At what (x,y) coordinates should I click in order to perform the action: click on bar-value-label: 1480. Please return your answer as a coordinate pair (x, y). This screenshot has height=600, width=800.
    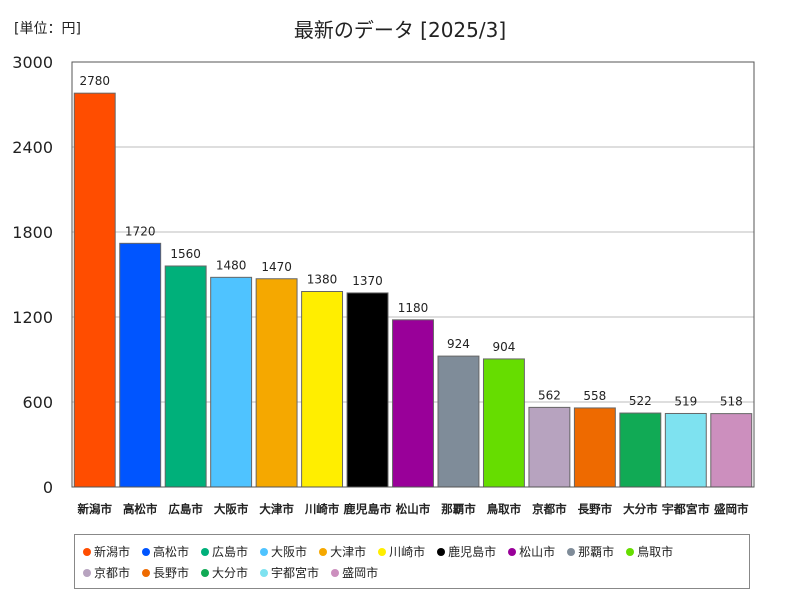
    Looking at the image, I should click on (231, 265).